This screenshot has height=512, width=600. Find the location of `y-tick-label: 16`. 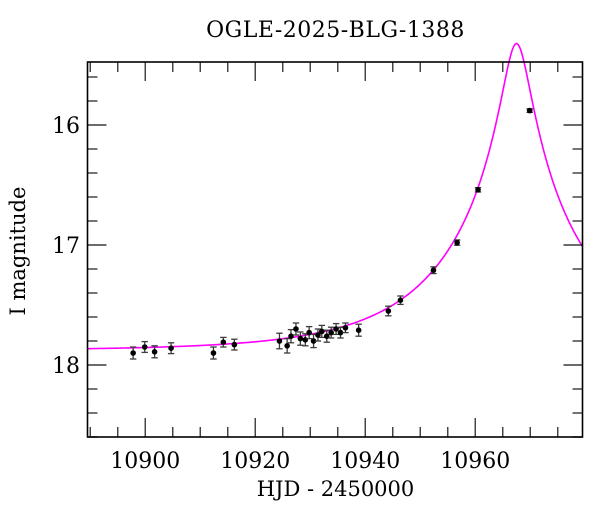

y-tick-label: 16 is located at coordinates (66, 126).